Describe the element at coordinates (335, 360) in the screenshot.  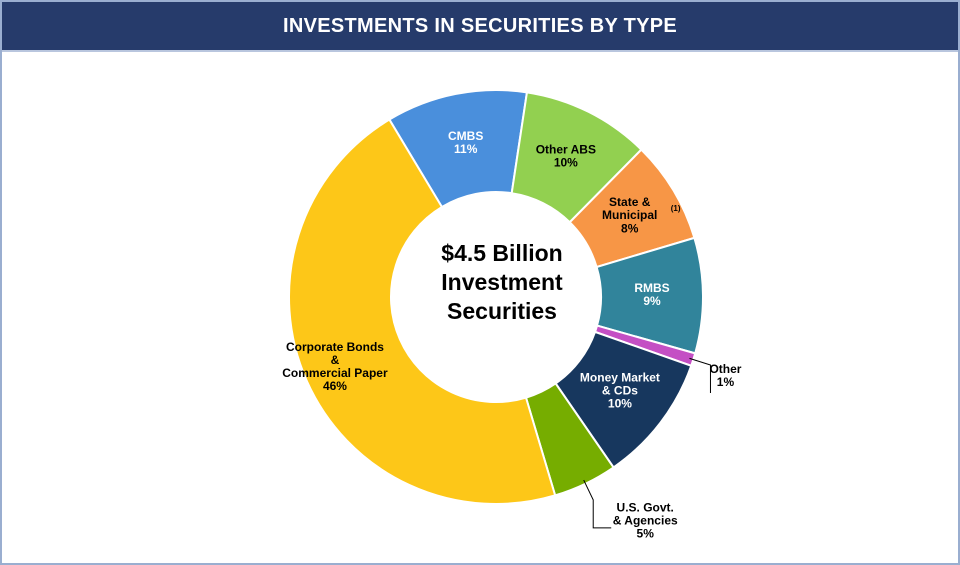
I see `slice-label: Corporate Bonds & Commercial Paper` at that location.